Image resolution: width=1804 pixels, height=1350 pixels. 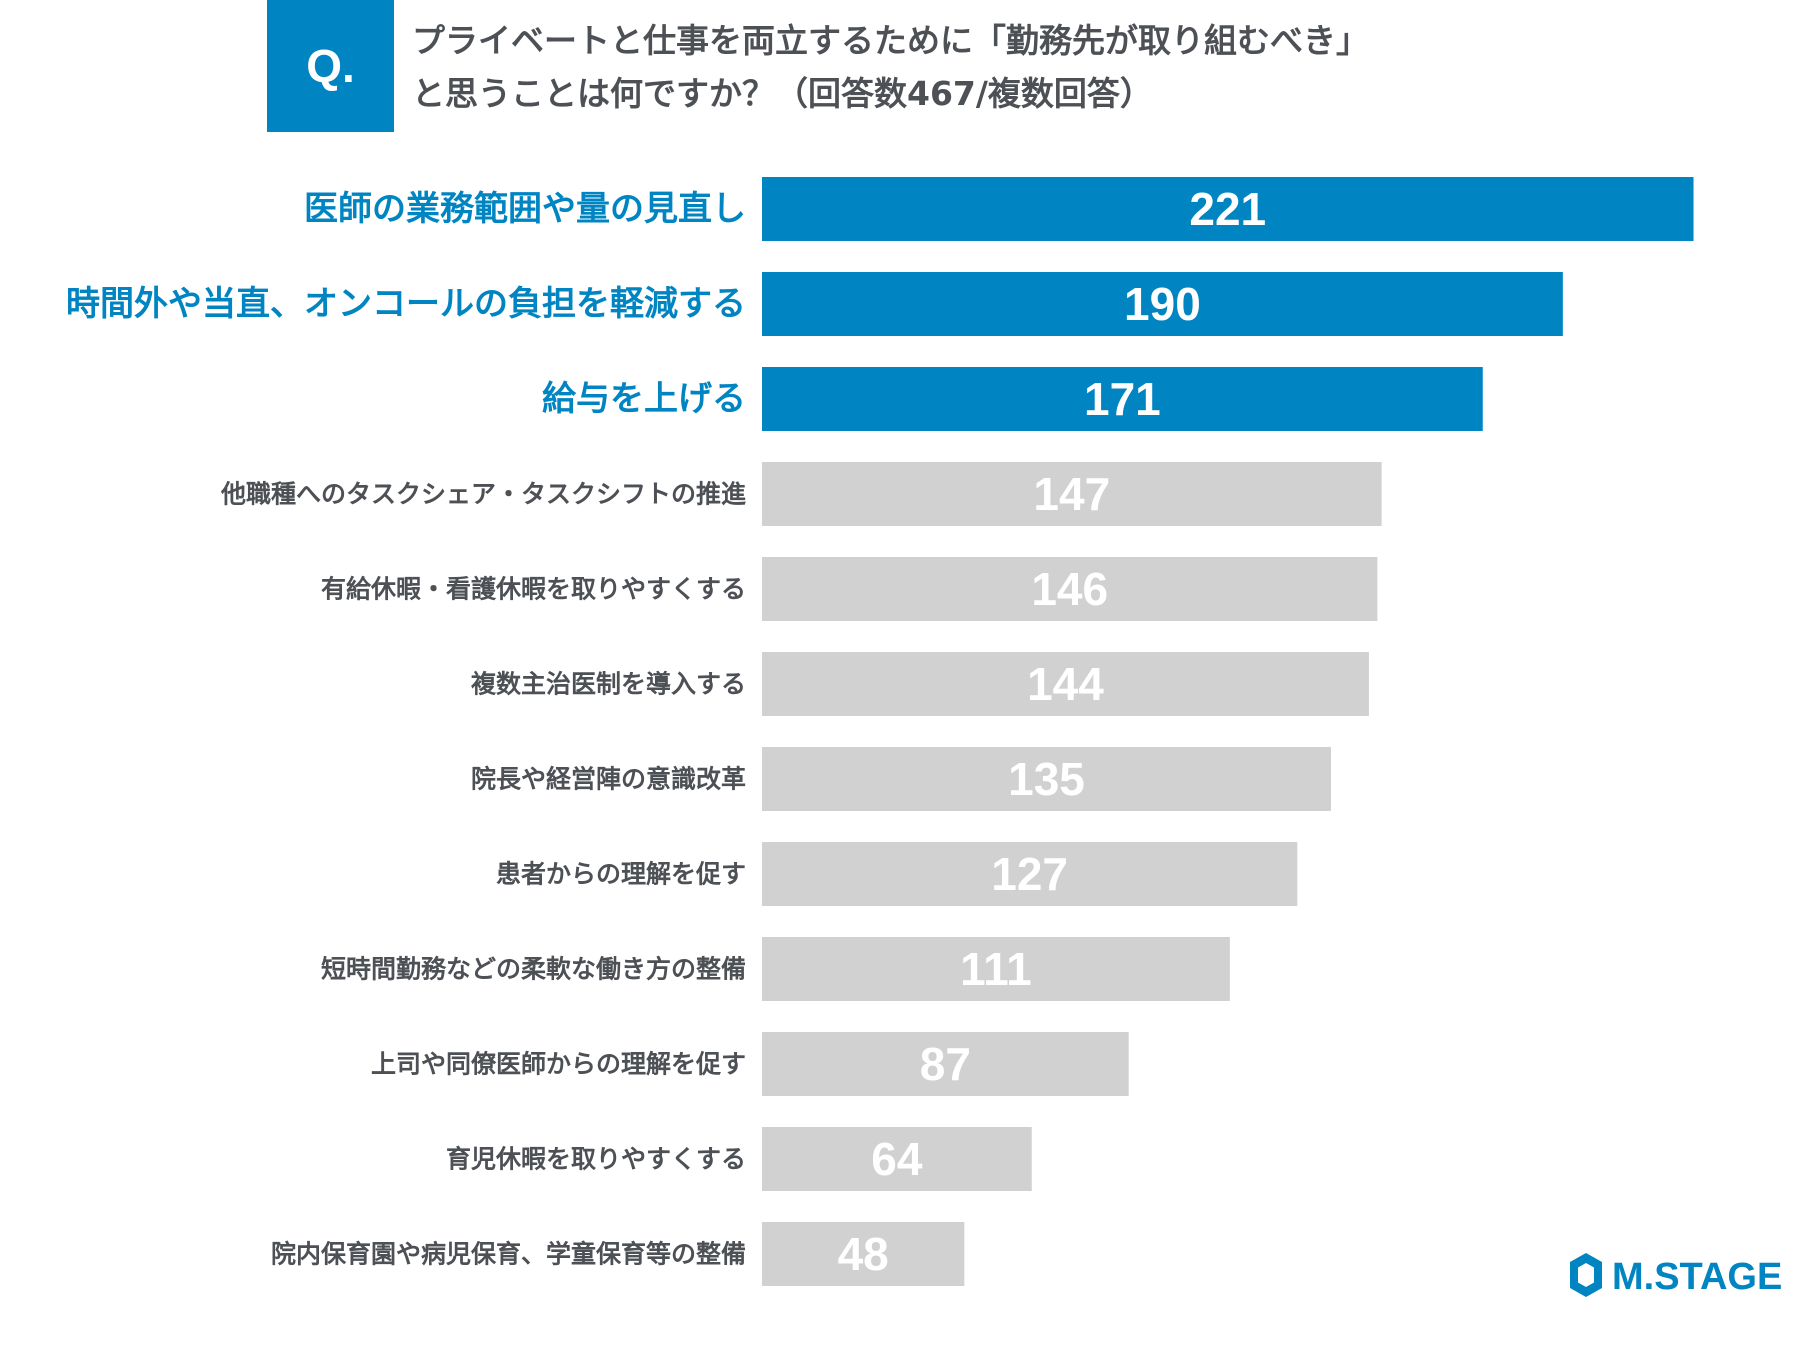 I want to click on bar-value-8: 127, so click(x=1029, y=874).